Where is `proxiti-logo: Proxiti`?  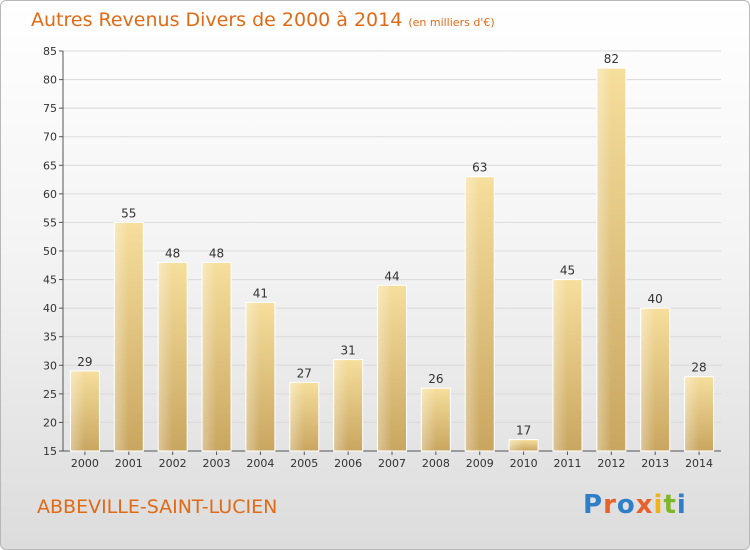
proxiti-logo: Proxiti is located at coordinates (635, 505).